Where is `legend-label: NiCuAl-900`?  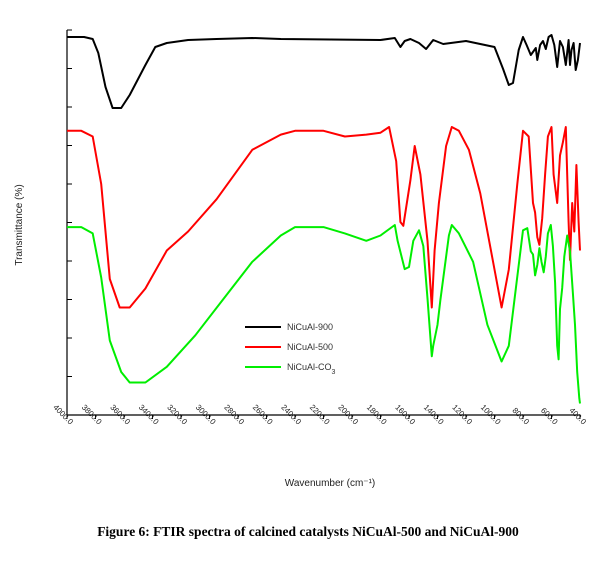
legend-label: NiCuAl-900 is located at coordinates (310, 327).